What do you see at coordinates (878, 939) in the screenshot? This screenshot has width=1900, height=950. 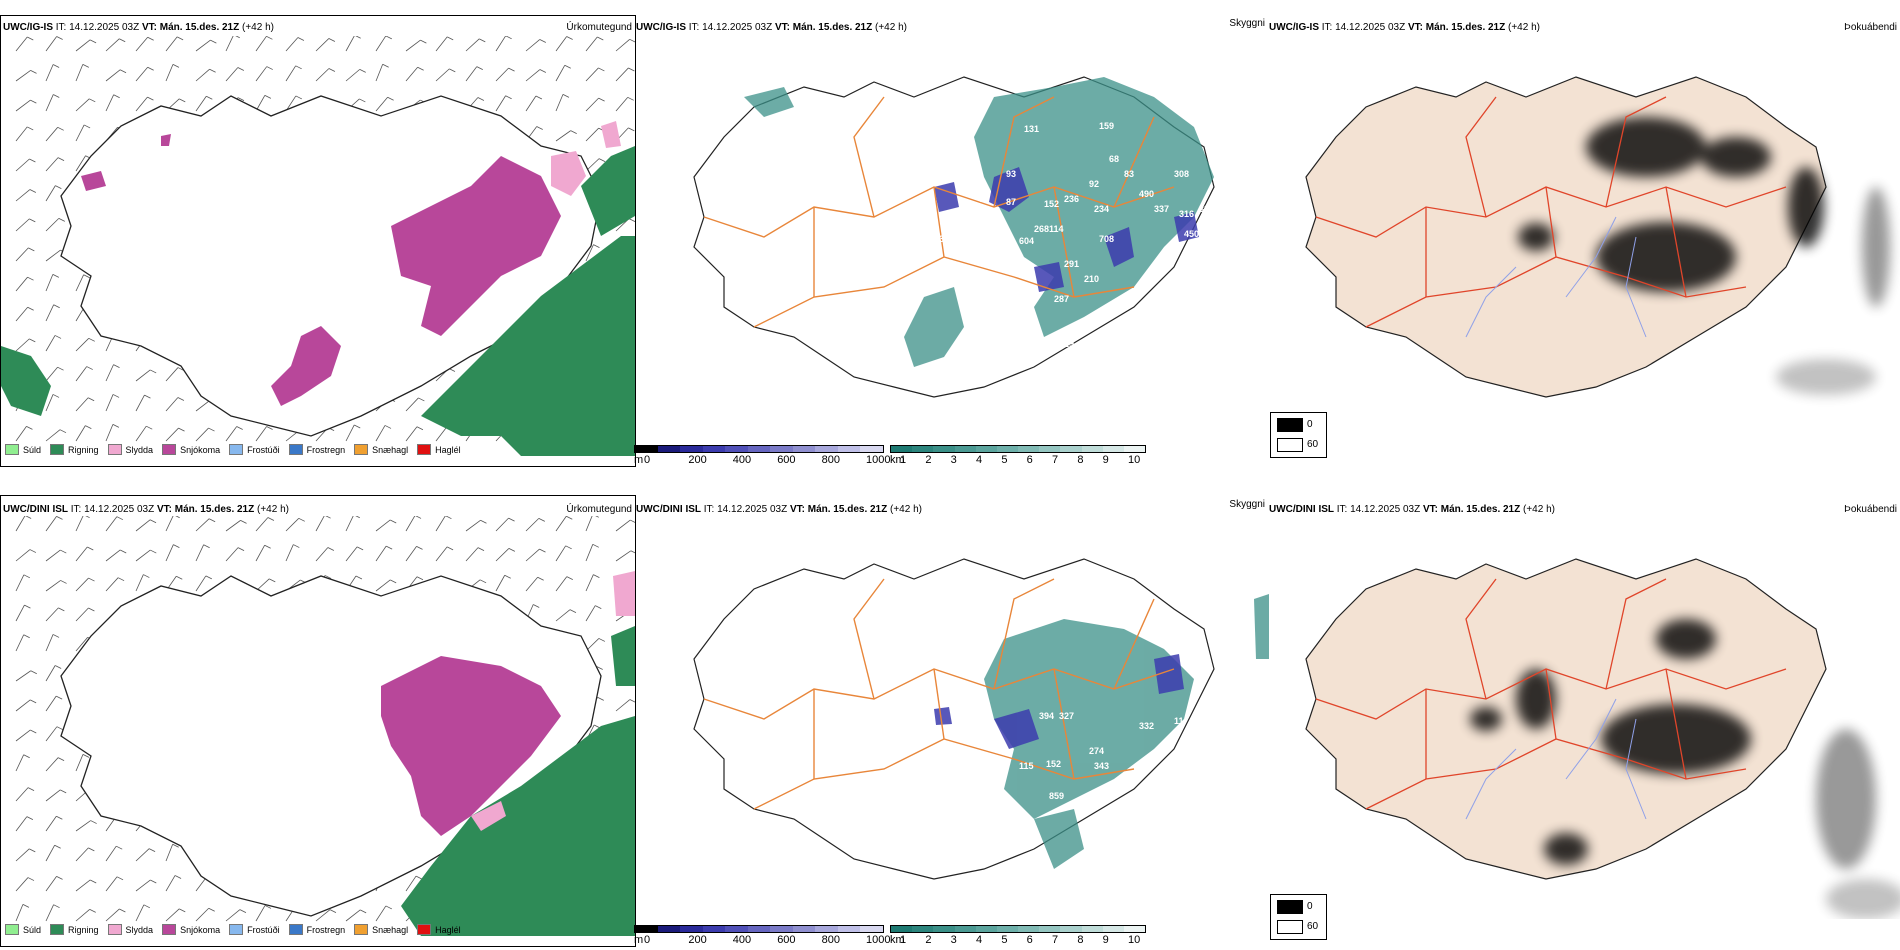 I see `colorbar-tick: 1000` at bounding box center [878, 939].